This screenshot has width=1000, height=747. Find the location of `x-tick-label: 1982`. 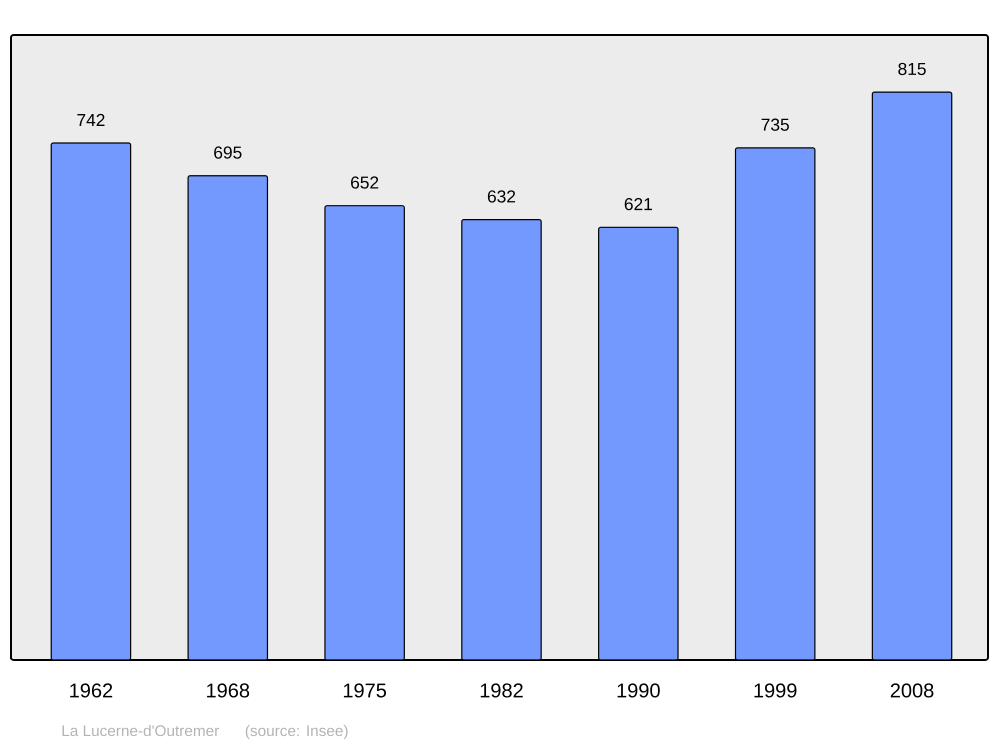

x-tick-label: 1982 is located at coordinates (501, 690).